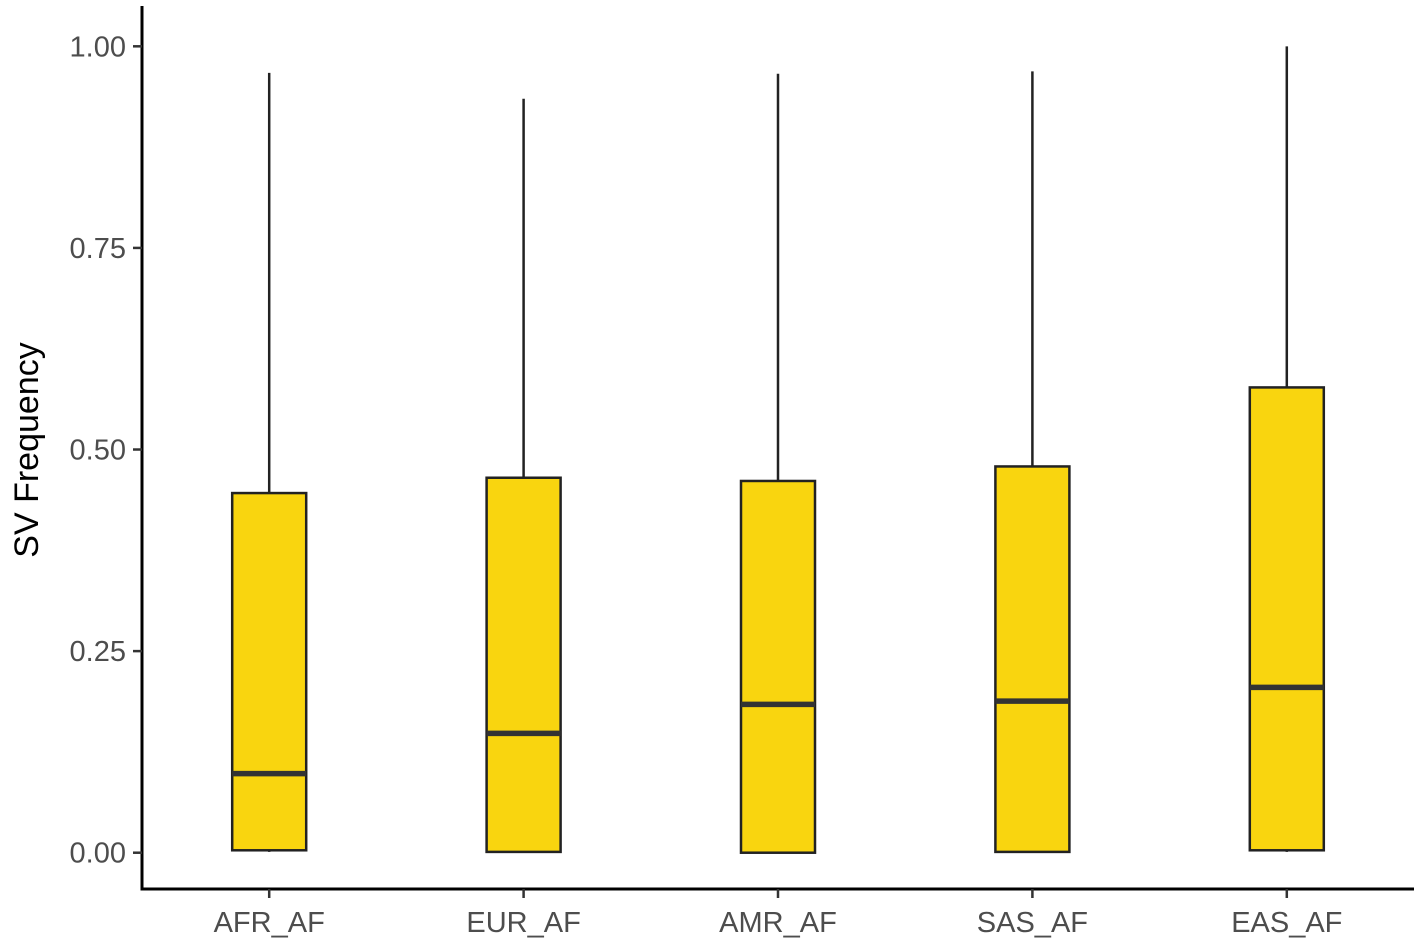 The width and height of the screenshot is (1417, 942). Describe the element at coordinates (98, 854) in the screenshot. I see `y-tick-label: 0.00` at that location.